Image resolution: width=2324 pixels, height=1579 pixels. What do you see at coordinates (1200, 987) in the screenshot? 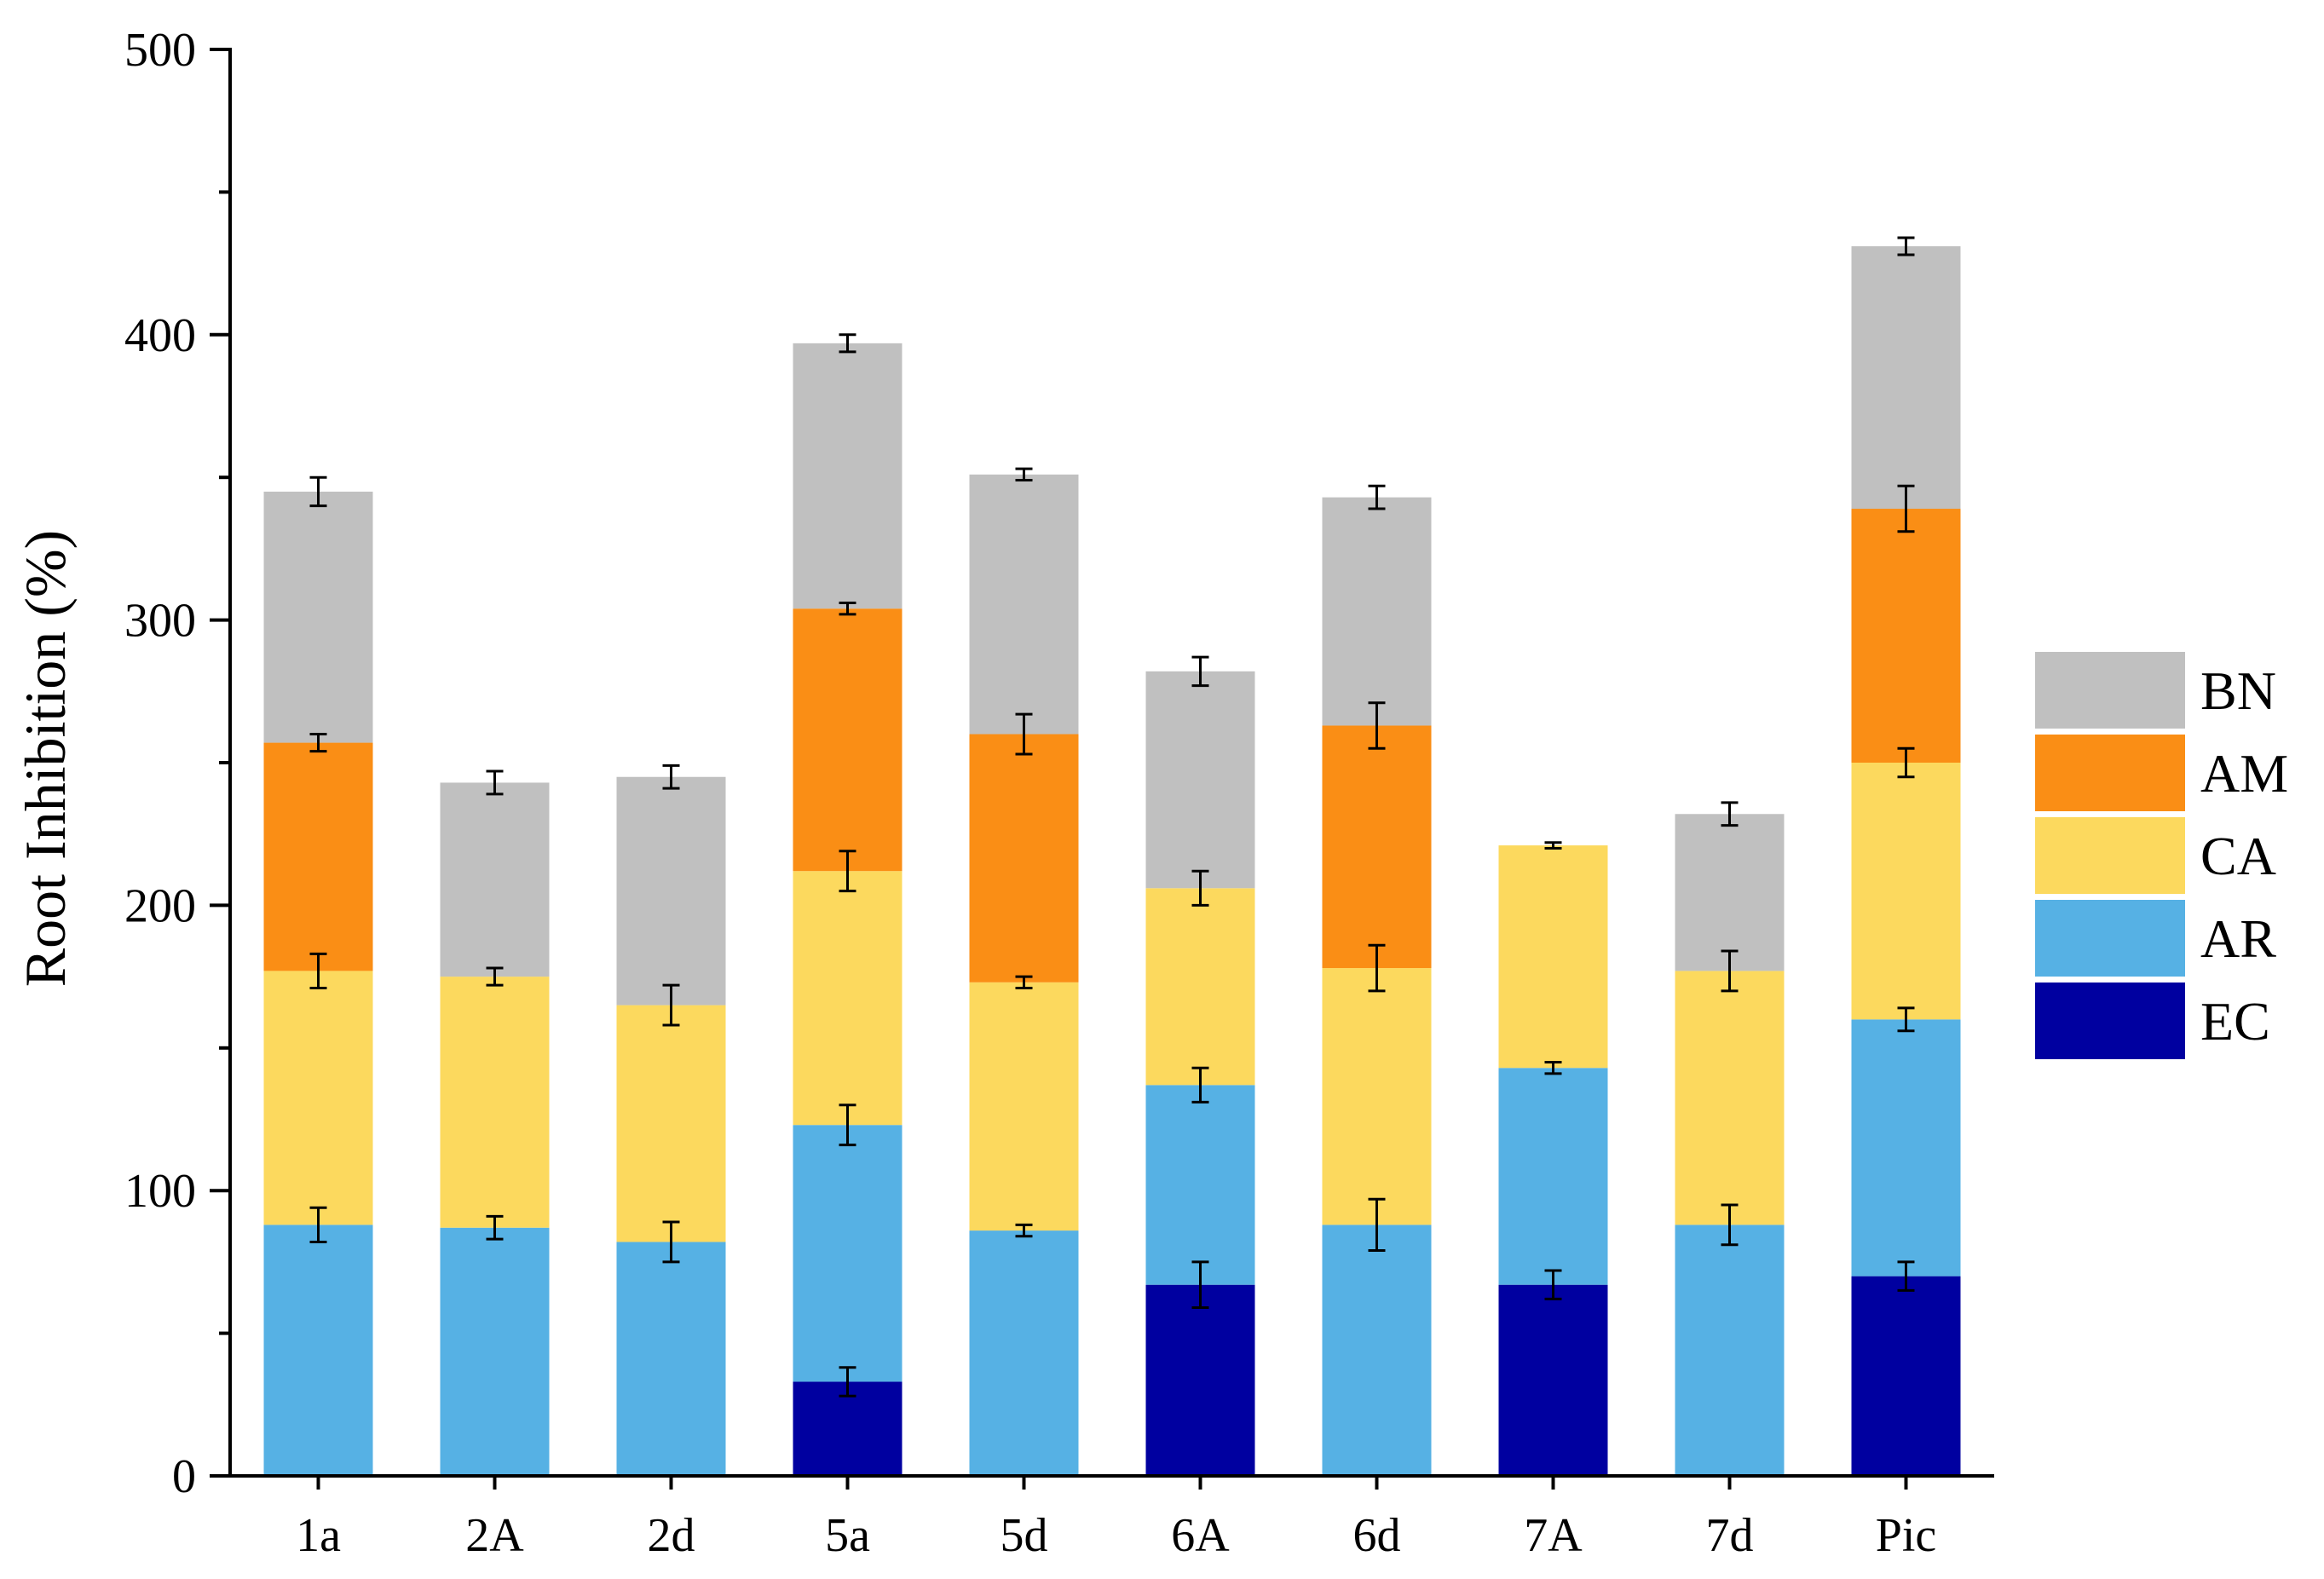
I see `bar-CA-6A` at bounding box center [1200, 987].